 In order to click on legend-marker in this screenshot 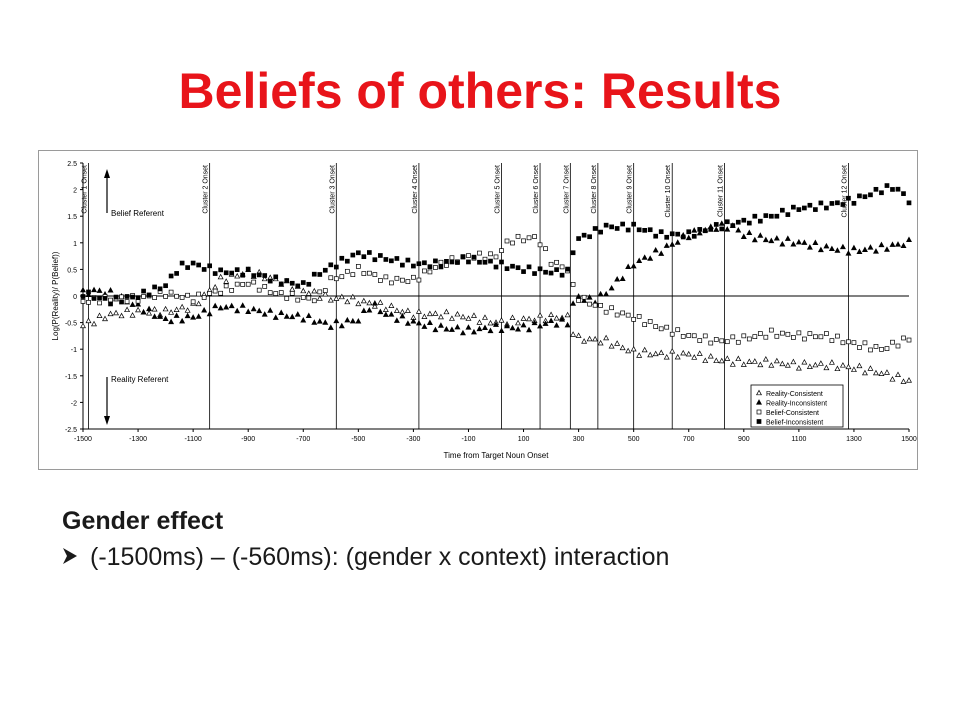, I will do `click(759, 402)`.